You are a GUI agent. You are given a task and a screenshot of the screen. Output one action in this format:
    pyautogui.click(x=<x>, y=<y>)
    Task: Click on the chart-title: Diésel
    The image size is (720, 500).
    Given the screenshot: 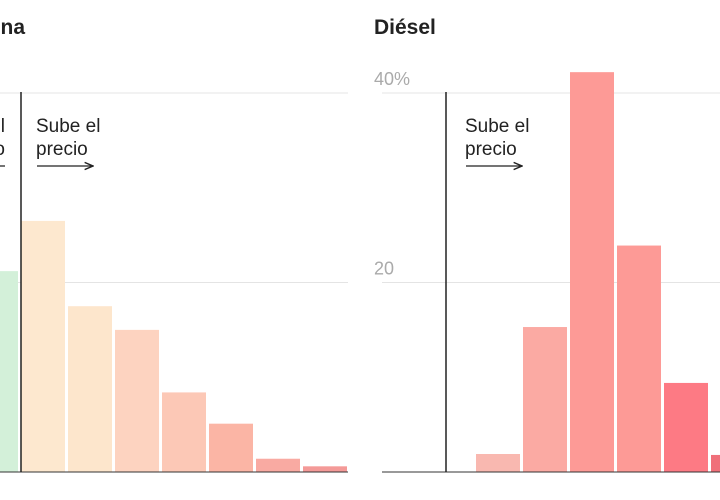 What is the action you would take?
    pyautogui.click(x=405, y=27)
    